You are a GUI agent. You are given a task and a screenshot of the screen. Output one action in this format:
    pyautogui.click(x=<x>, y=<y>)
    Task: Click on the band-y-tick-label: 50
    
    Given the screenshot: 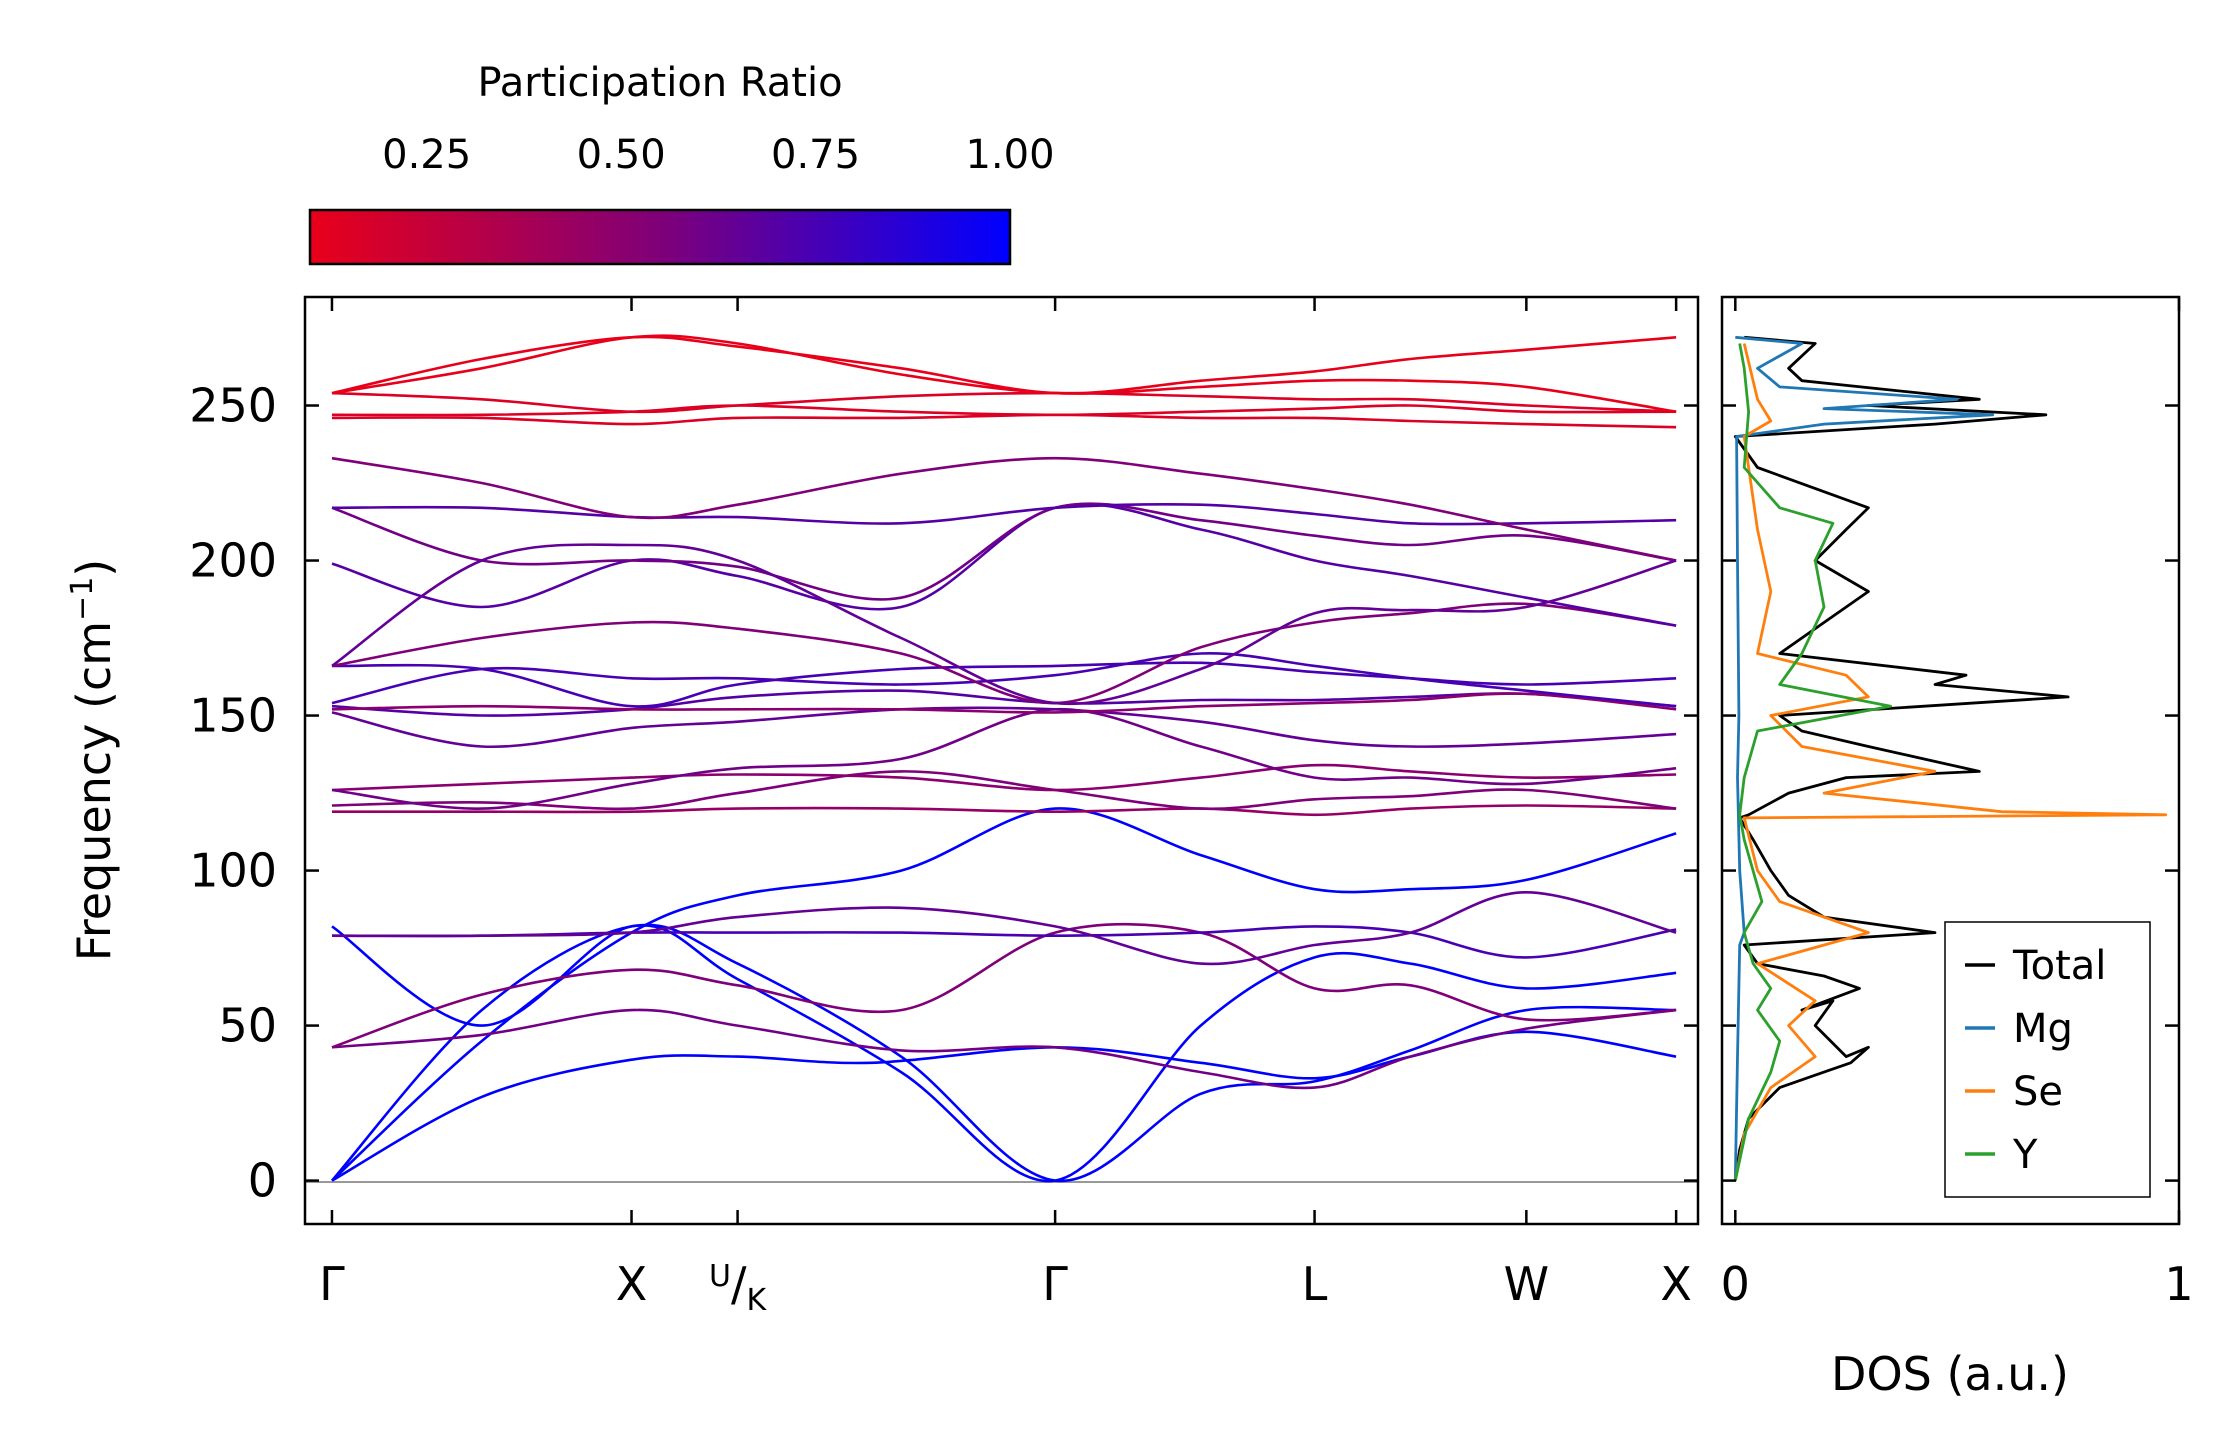 What is the action you would take?
    pyautogui.click(x=247, y=1026)
    